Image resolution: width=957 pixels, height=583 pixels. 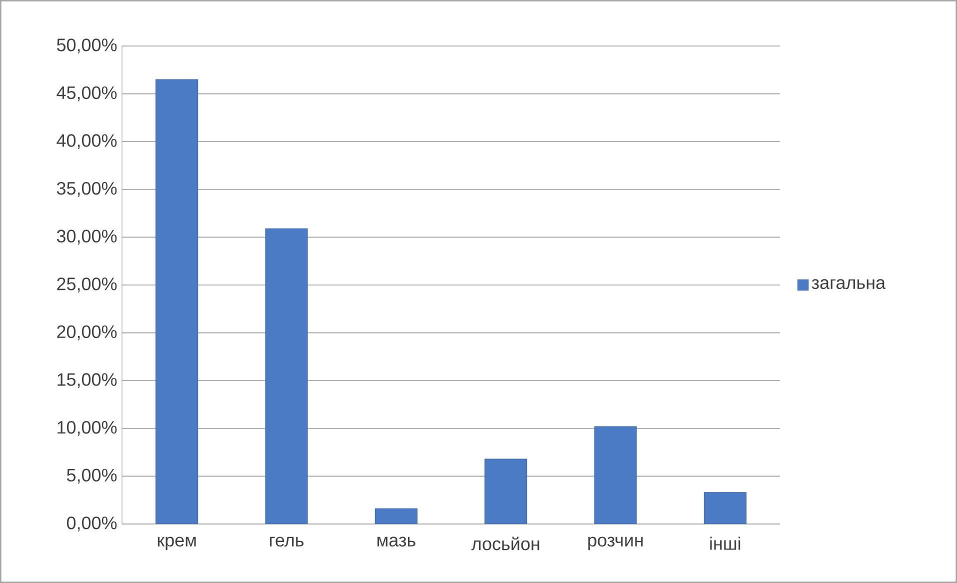 I want to click on x-tick-label: лосьйон, so click(x=505, y=543).